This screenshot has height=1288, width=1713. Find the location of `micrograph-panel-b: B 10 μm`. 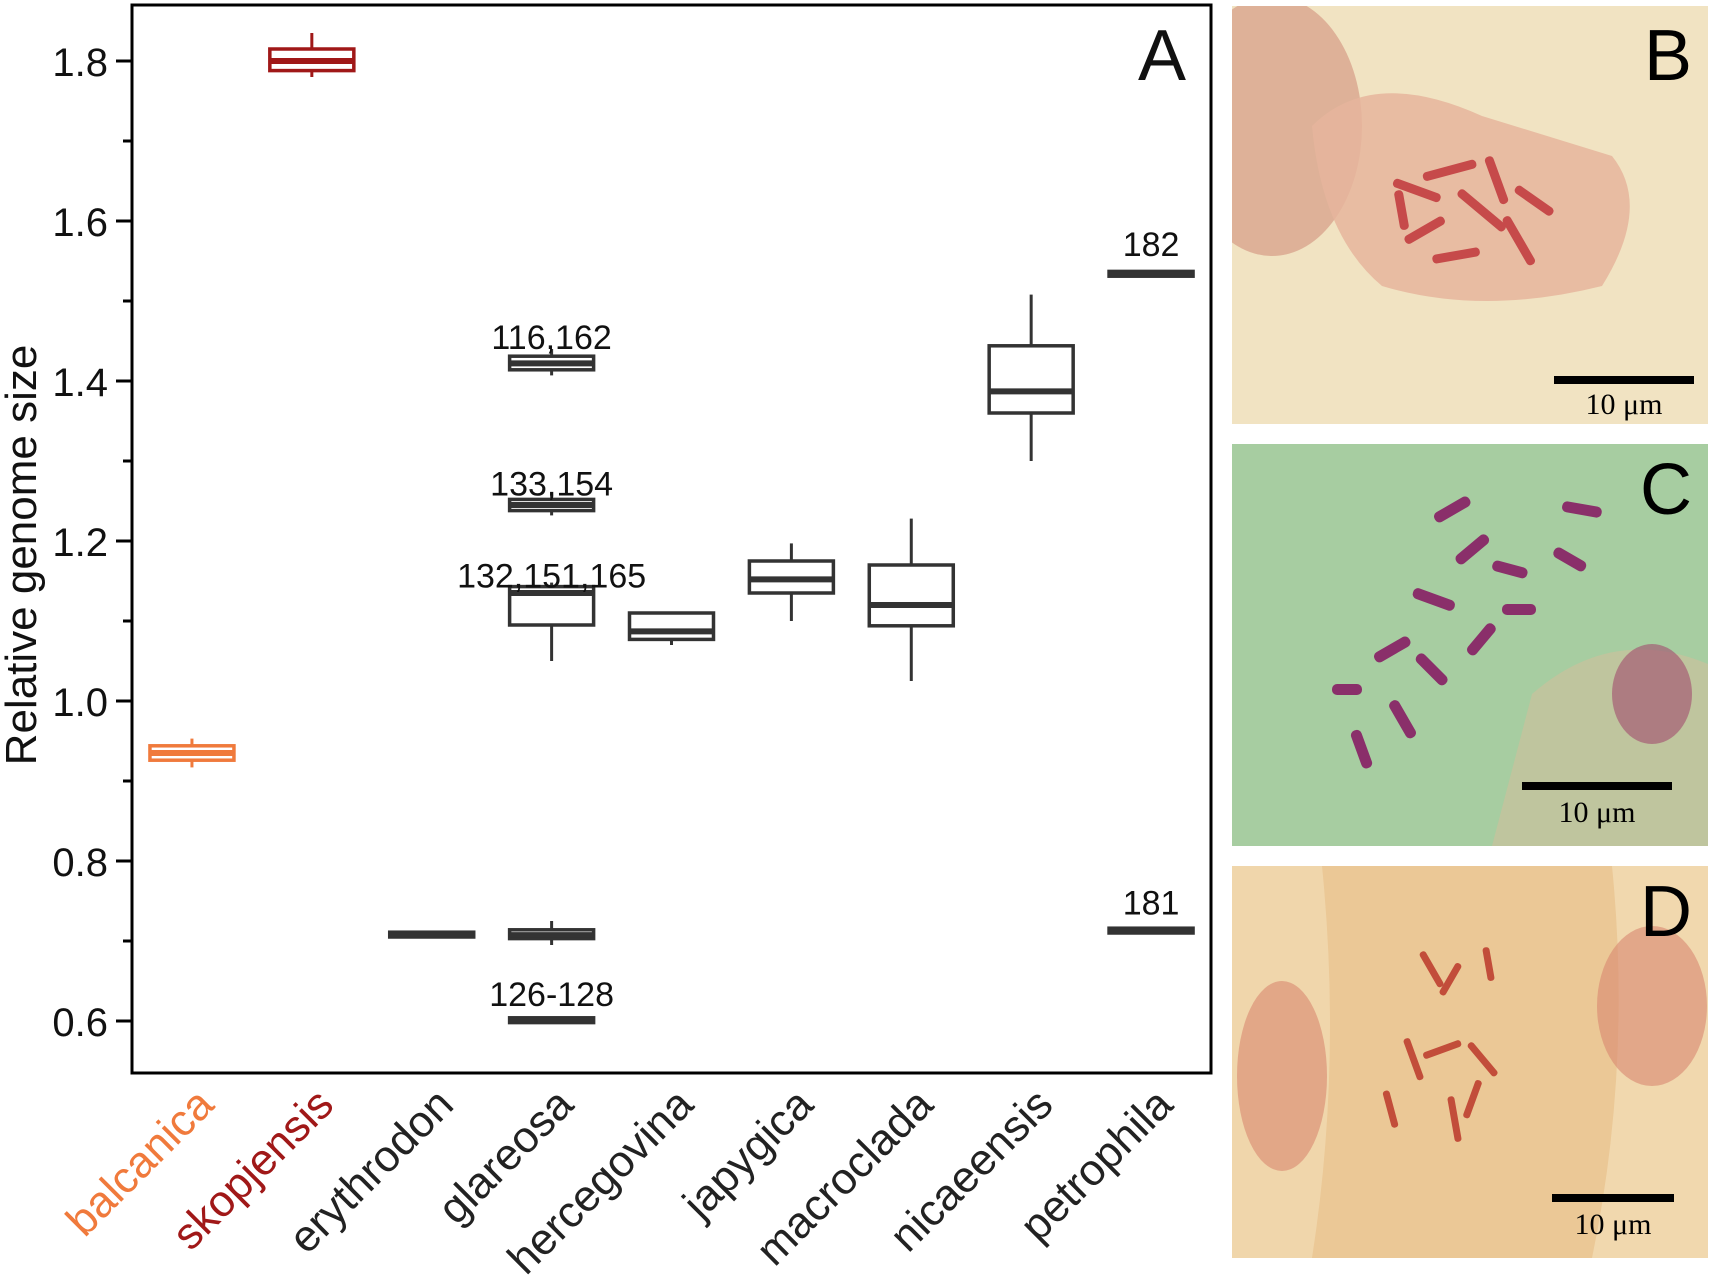

micrograph-panel-b: B 10 μm is located at coordinates (1470, 215).